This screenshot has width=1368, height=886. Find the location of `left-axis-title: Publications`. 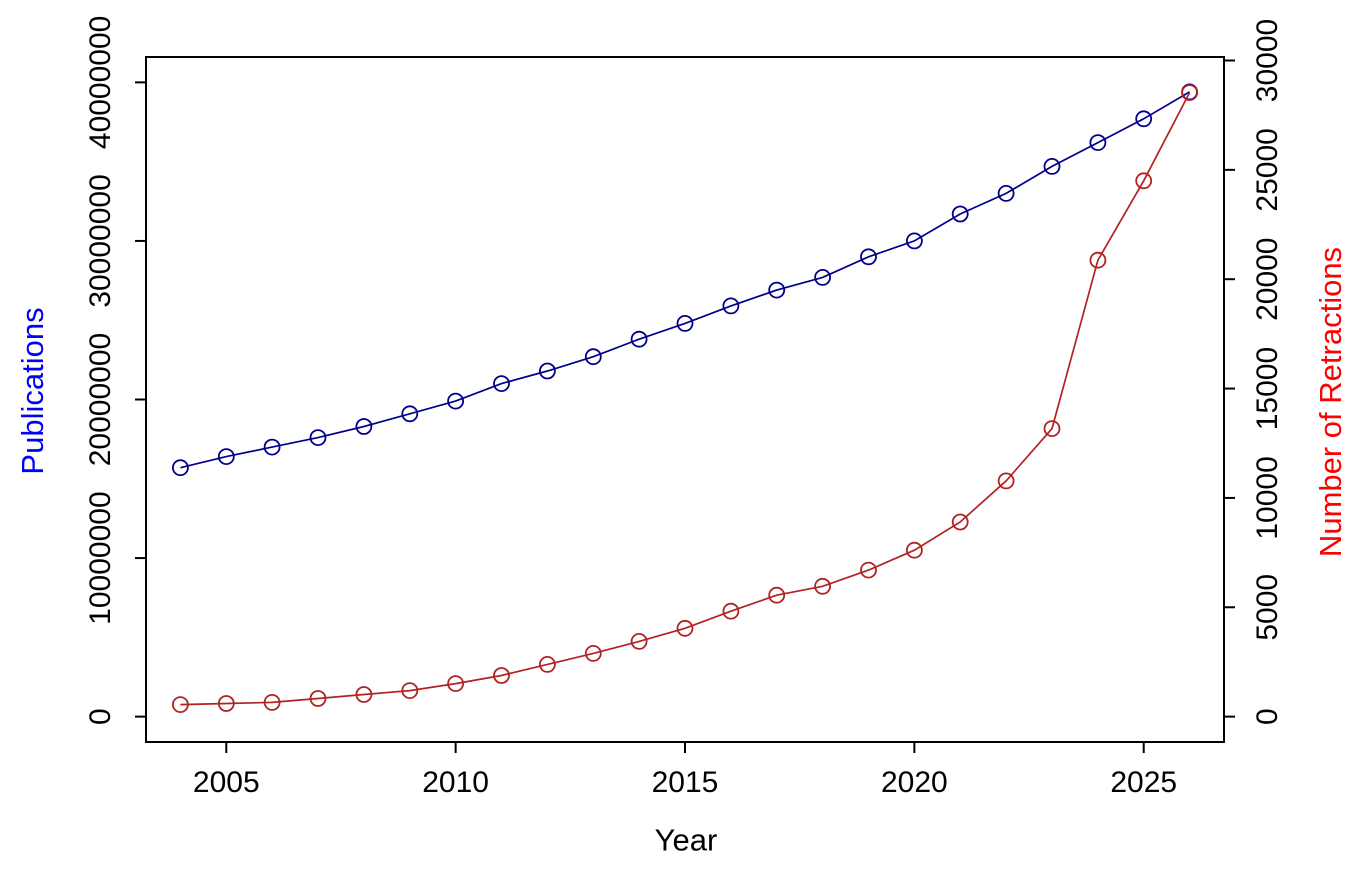

left-axis-title: Publications is located at coordinates (32, 391).